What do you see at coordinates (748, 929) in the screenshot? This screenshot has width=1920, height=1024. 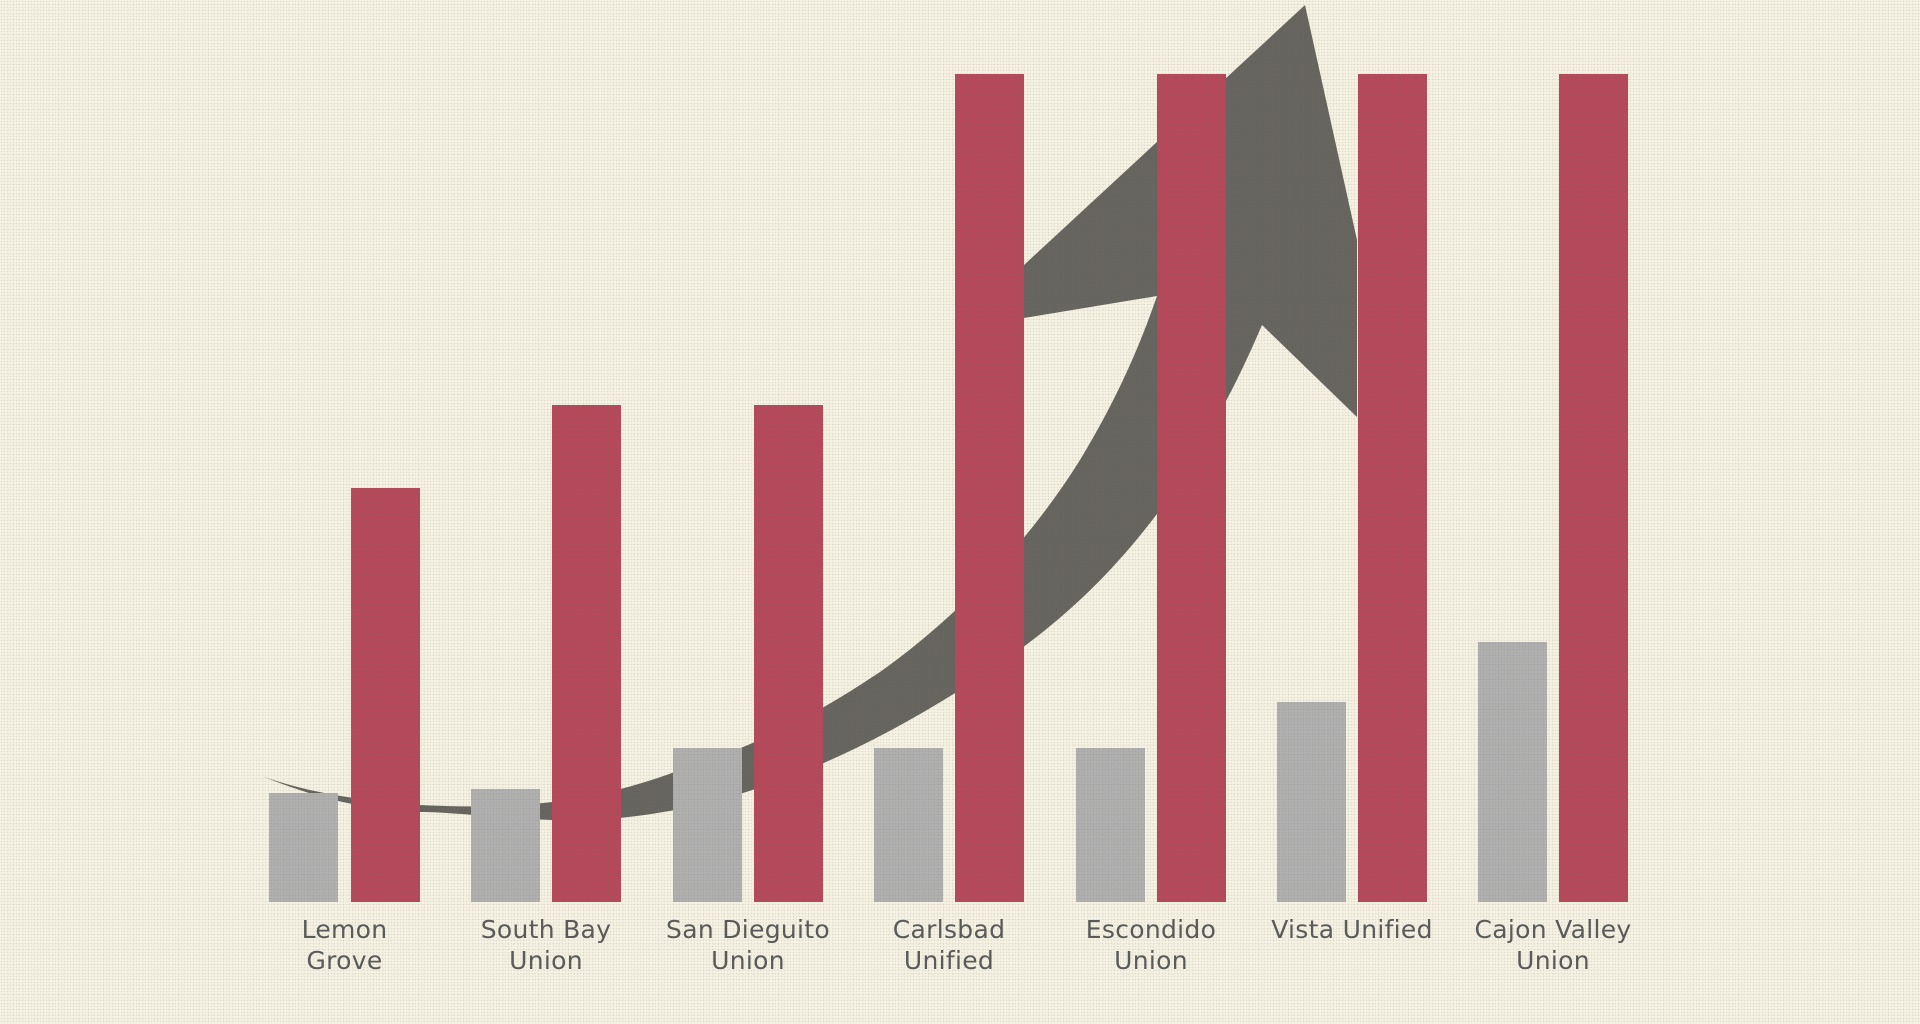 I see `category-label-line: San Dieguito` at bounding box center [748, 929].